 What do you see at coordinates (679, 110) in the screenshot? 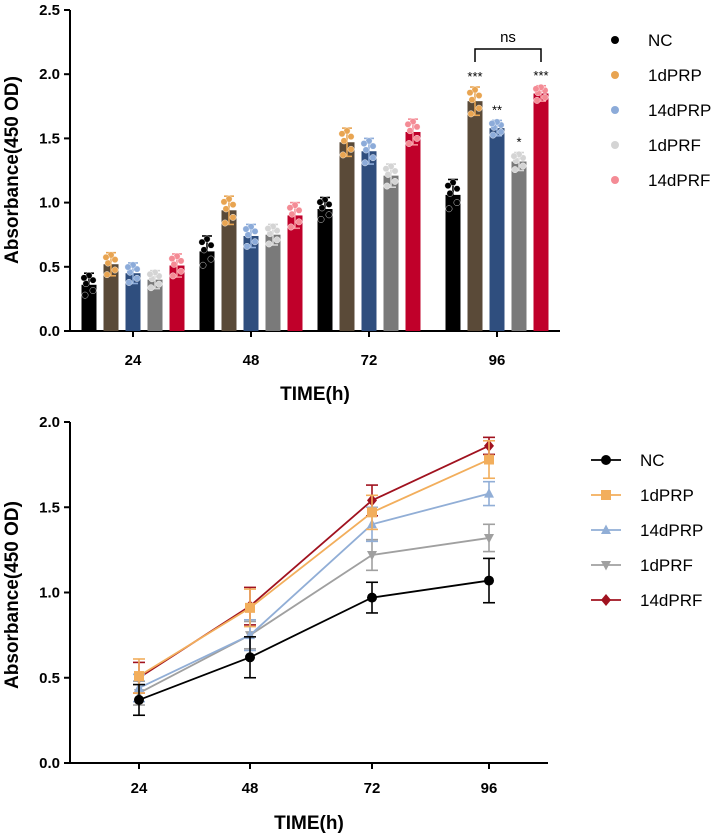
I see `legend-label-14dPRP: 14dPRP` at bounding box center [679, 110].